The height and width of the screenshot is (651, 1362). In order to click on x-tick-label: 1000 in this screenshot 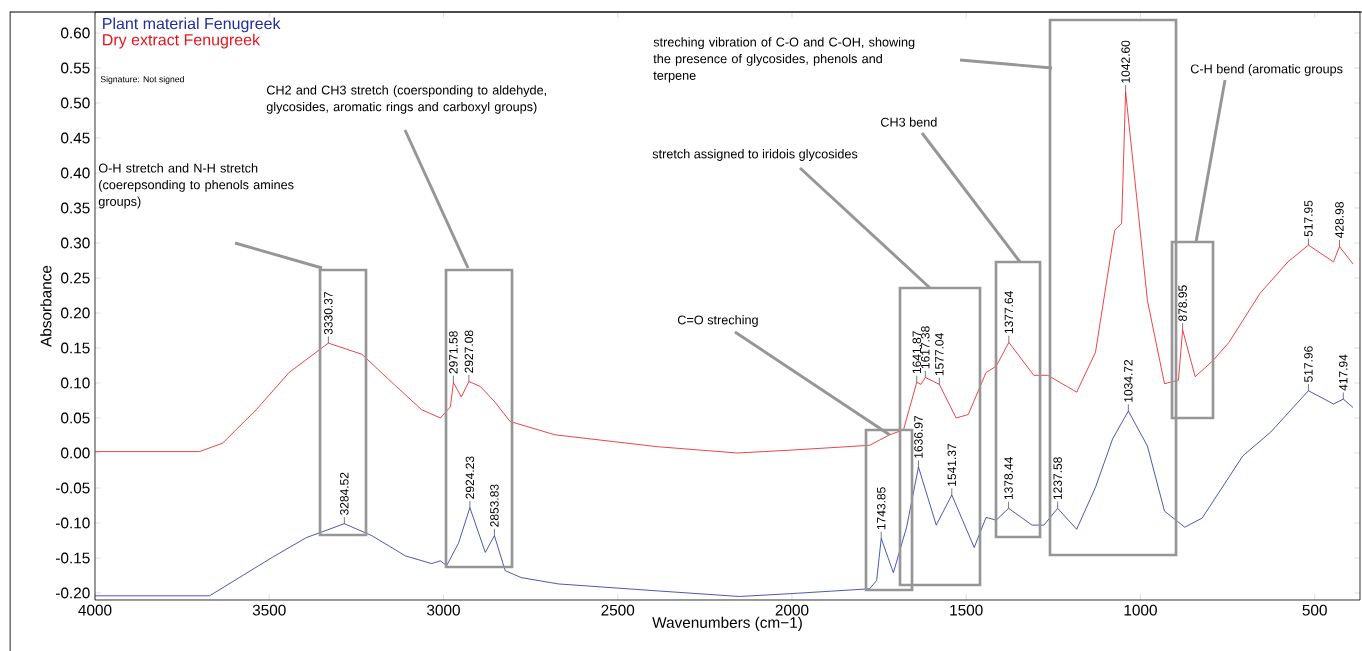, I will do `click(1140, 610)`.